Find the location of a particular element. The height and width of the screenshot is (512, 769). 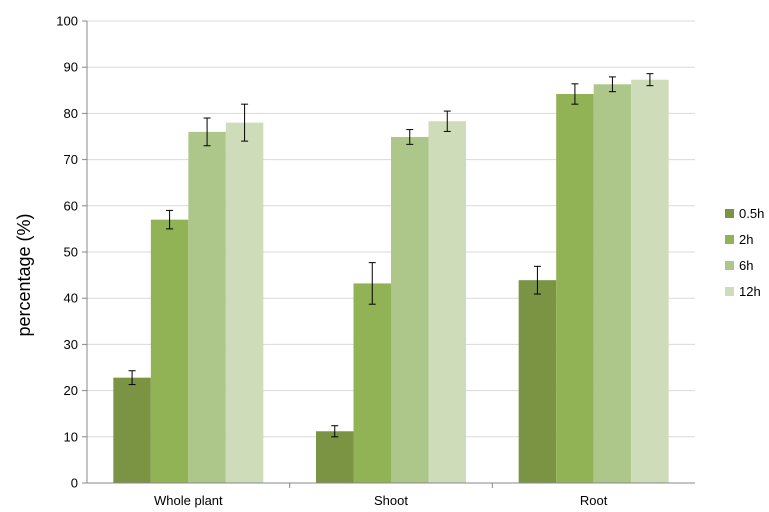

bar-2h-root is located at coordinates (575, 288).